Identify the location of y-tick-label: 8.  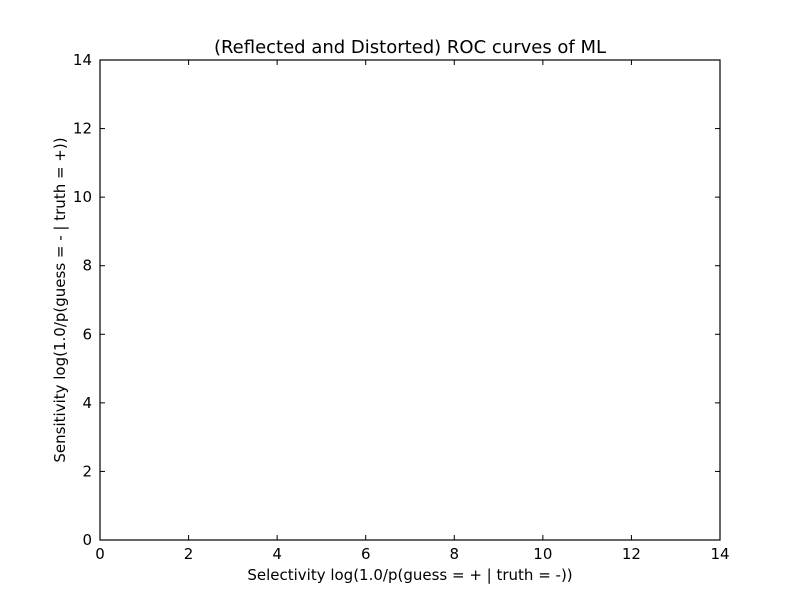
(87, 266).